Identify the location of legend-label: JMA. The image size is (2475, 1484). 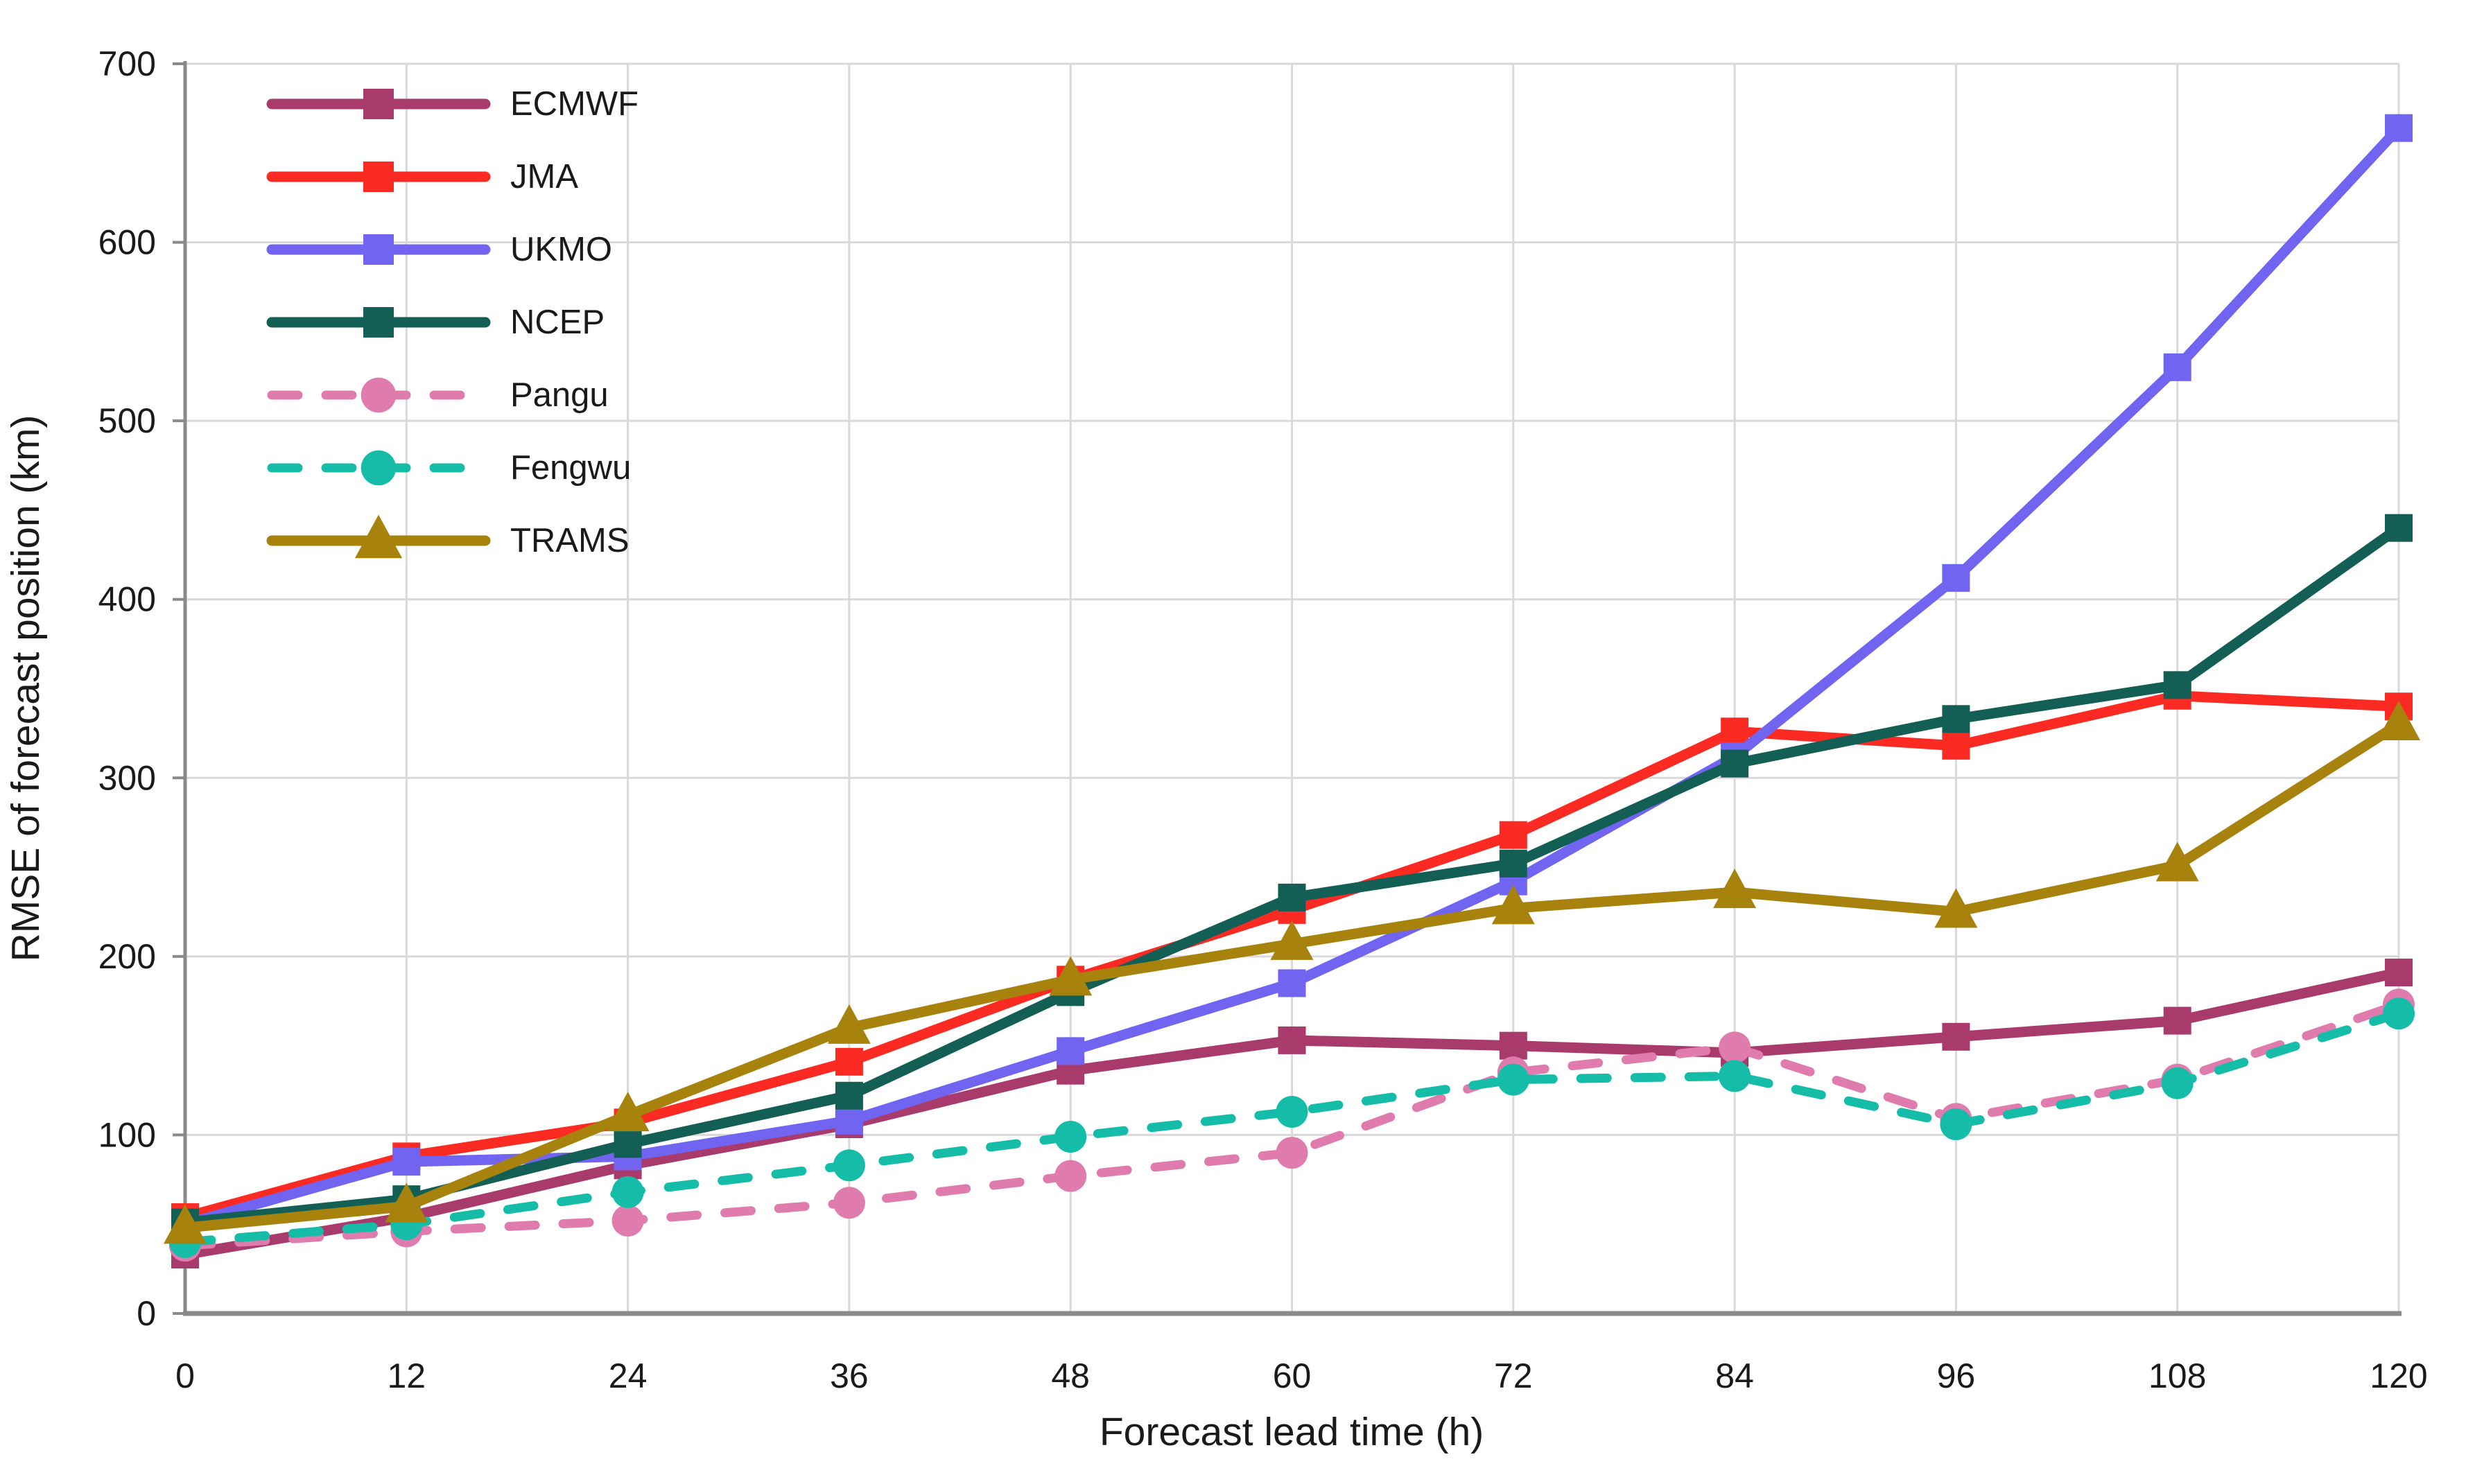
(544, 176).